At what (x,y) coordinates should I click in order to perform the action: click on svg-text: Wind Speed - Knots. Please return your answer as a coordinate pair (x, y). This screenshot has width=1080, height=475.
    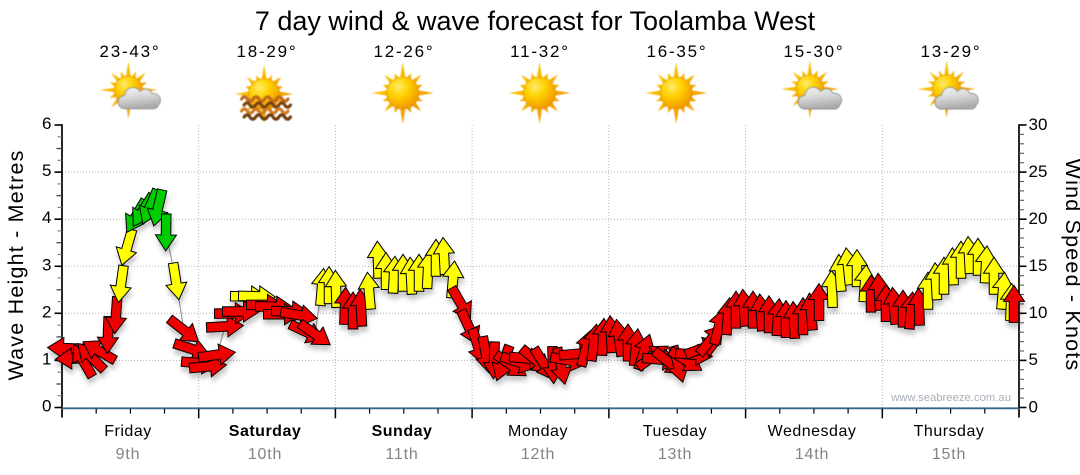
    Looking at the image, I should click on (1070, 265).